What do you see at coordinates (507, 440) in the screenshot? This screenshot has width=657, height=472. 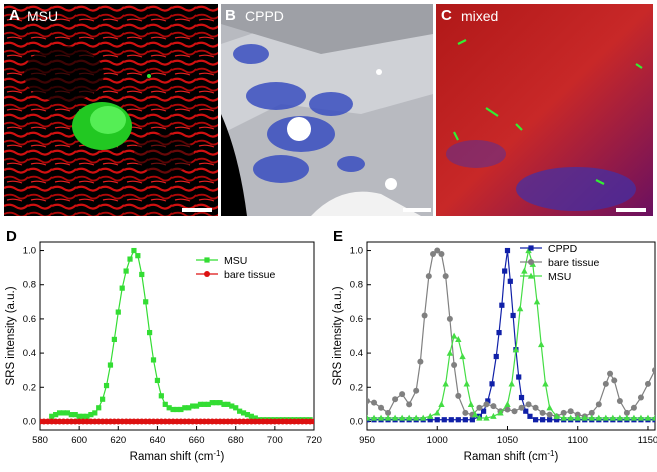 I see `x-tick-label: 1050` at bounding box center [507, 440].